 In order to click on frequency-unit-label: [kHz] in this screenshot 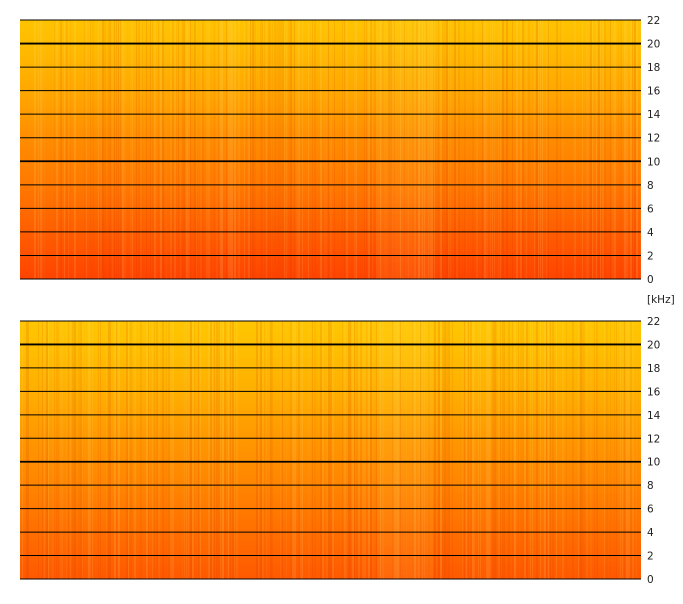, I will do `click(661, 300)`.